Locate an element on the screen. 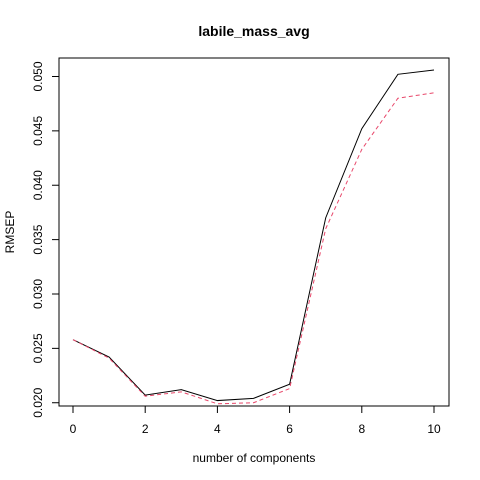  y-tick-label: 0.035 is located at coordinates (38, 239).